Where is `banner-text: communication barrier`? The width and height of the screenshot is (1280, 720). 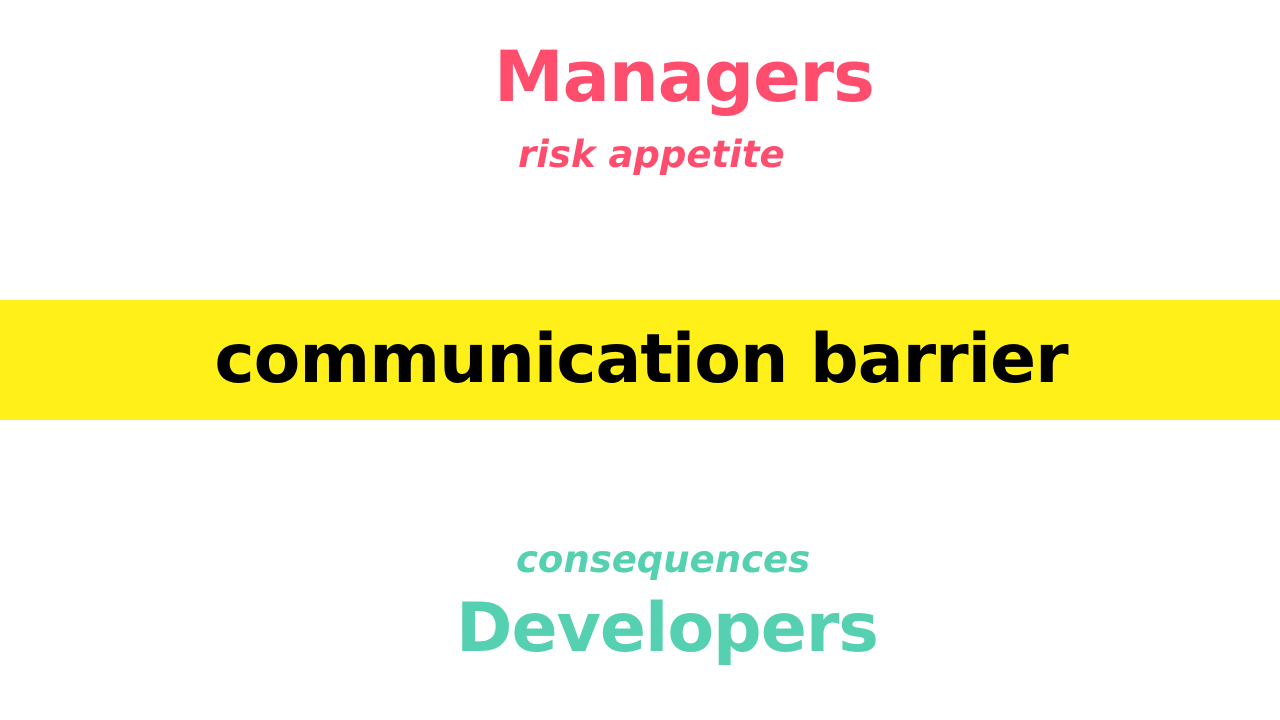 banner-text: communication barrier is located at coordinates (641, 359).